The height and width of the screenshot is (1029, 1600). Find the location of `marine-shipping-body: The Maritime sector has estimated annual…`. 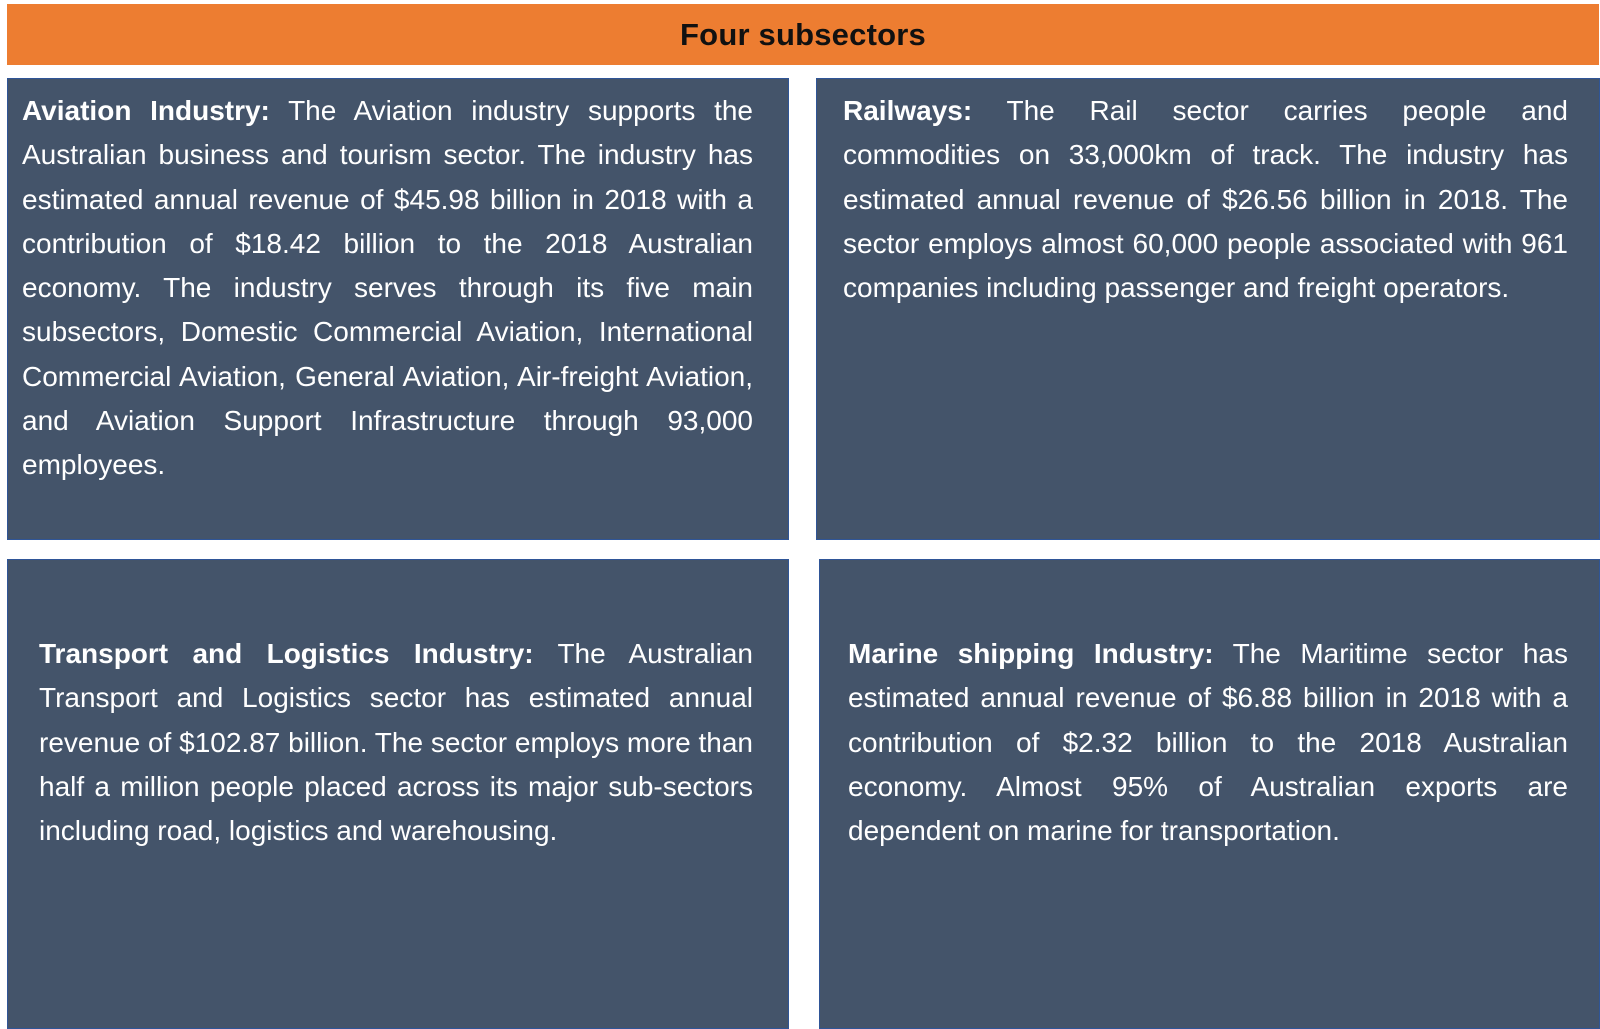

marine-shipping-body: The Maritime sector has estimated annual… is located at coordinates (1208, 742).